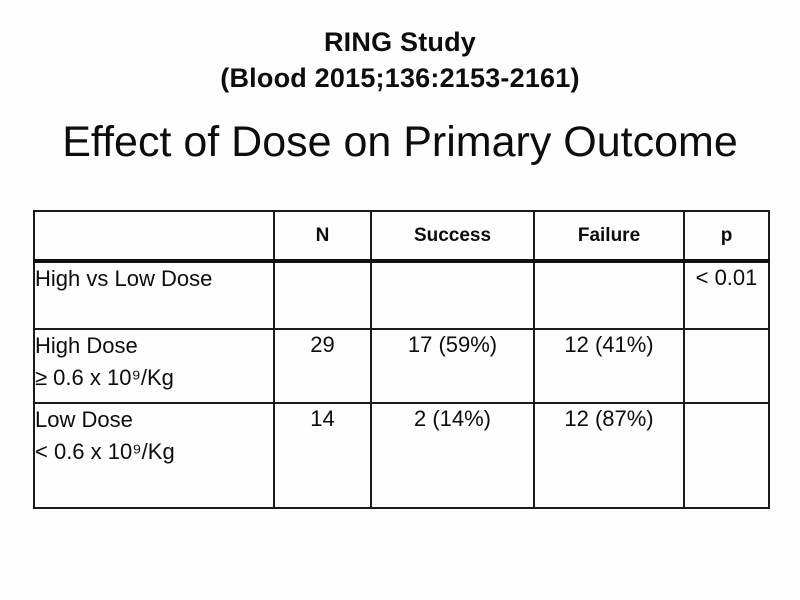 Image resolution: width=800 pixels, height=600 pixels. What do you see at coordinates (322, 455) in the screenshot?
I see `n-cell: 14` at bounding box center [322, 455].